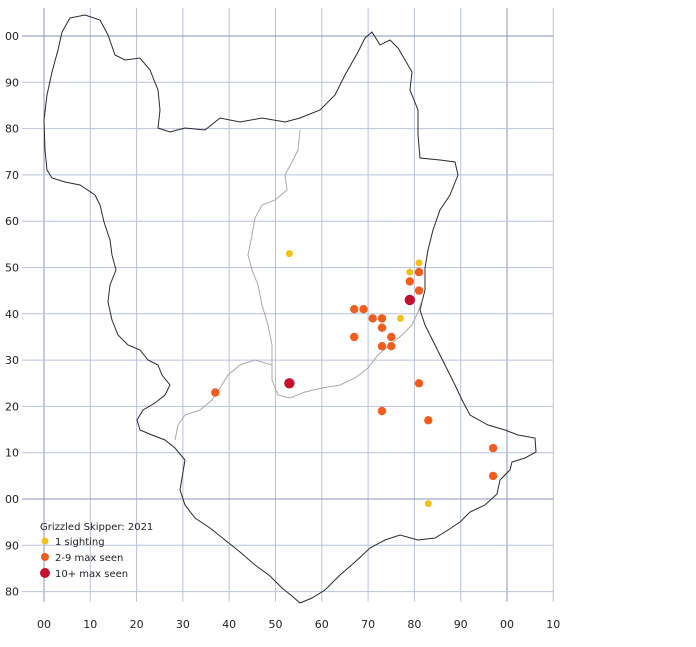 This screenshot has width=696, height=647. I want to click on legend-label-10-plus-max-seen: 10+ max seen, so click(91, 574).